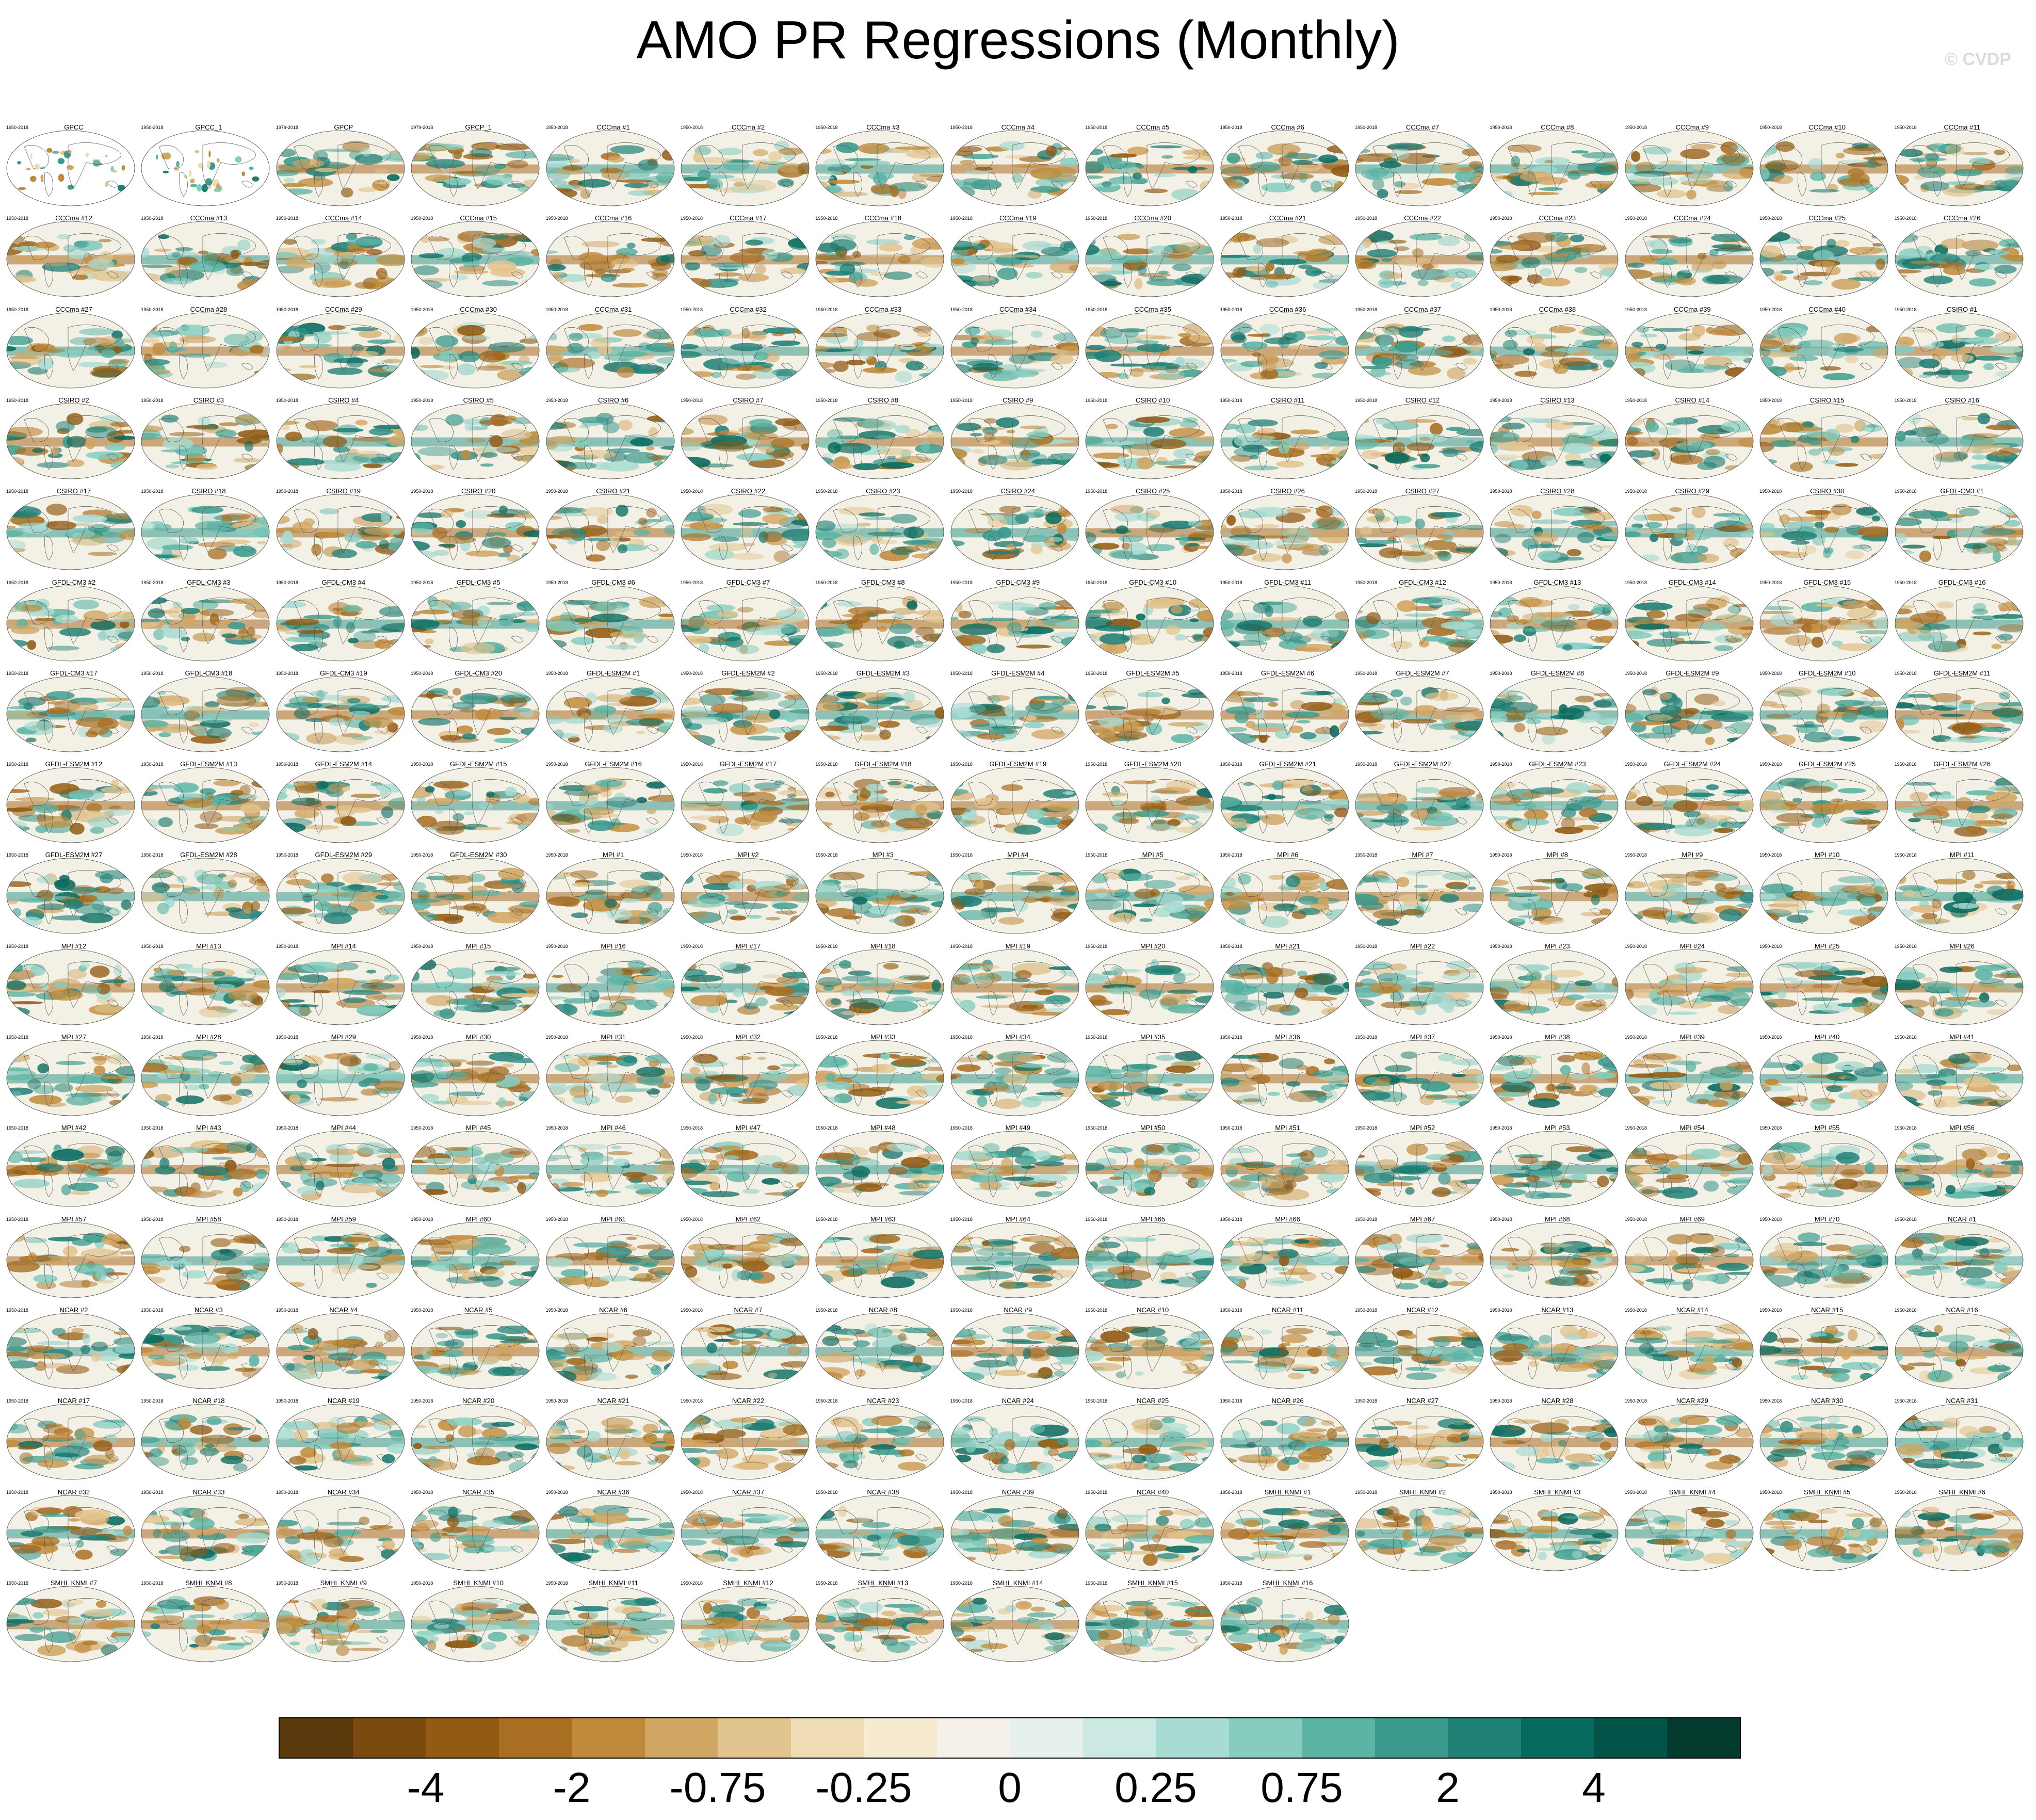  Describe the element at coordinates (478, 946) in the screenshot. I see `panel-title: MPI #15` at that location.